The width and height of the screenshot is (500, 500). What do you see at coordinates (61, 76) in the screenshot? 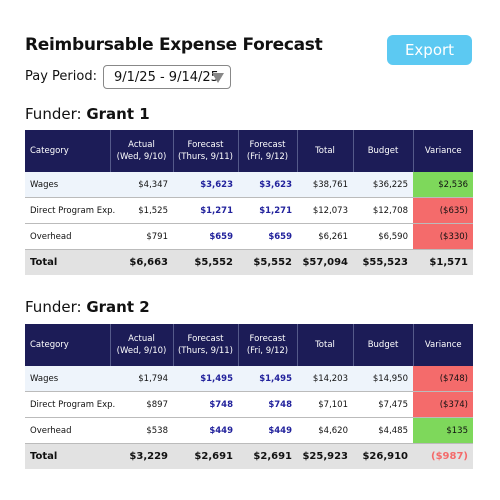
I see `pay-period-label: Pay Period:` at bounding box center [61, 76].